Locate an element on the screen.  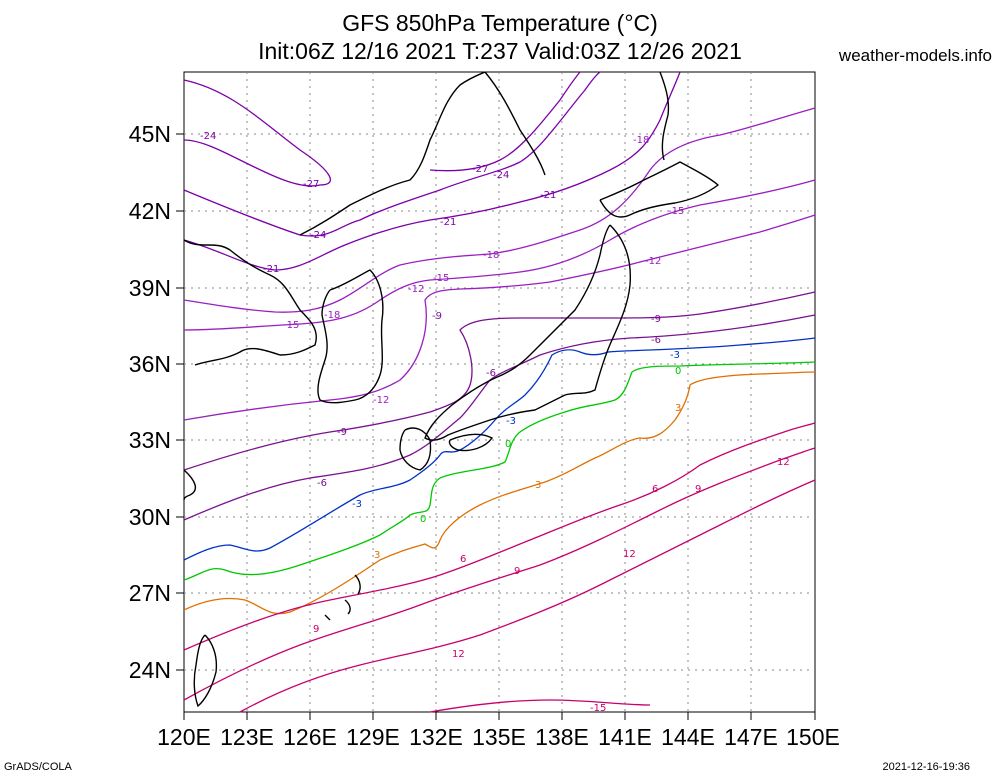
x-tick-label: 150E is located at coordinates (813, 737).